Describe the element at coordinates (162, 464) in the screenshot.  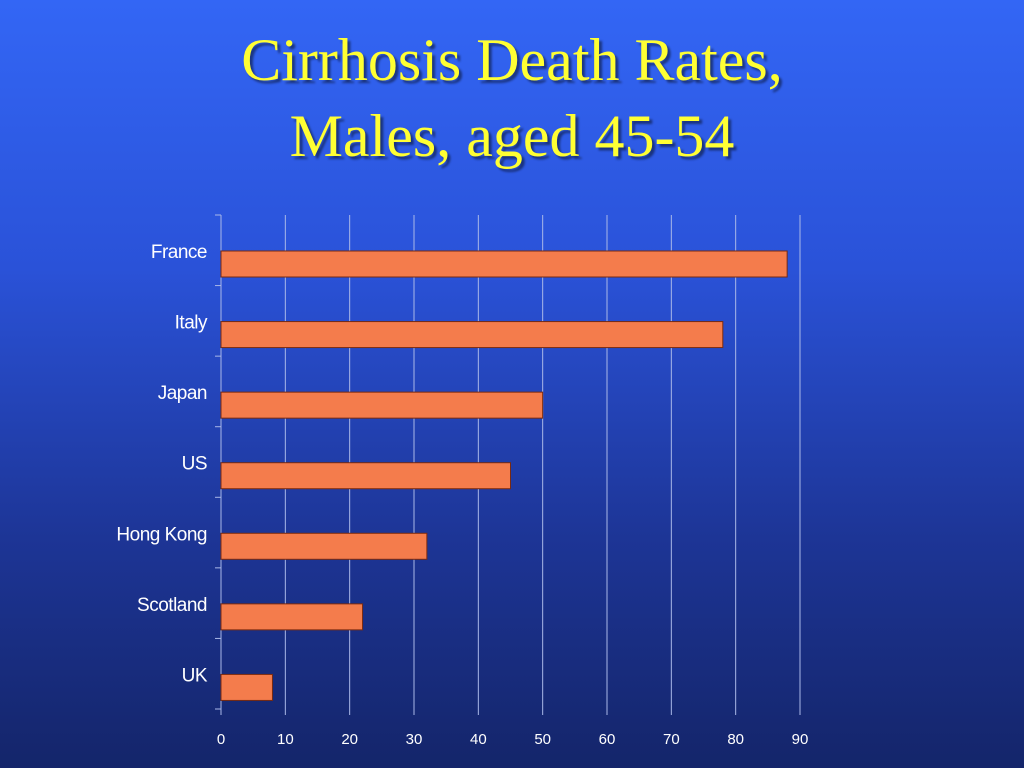
I see `category-labels: France Italy Japan US Hong Kong Scotland UK` at that location.